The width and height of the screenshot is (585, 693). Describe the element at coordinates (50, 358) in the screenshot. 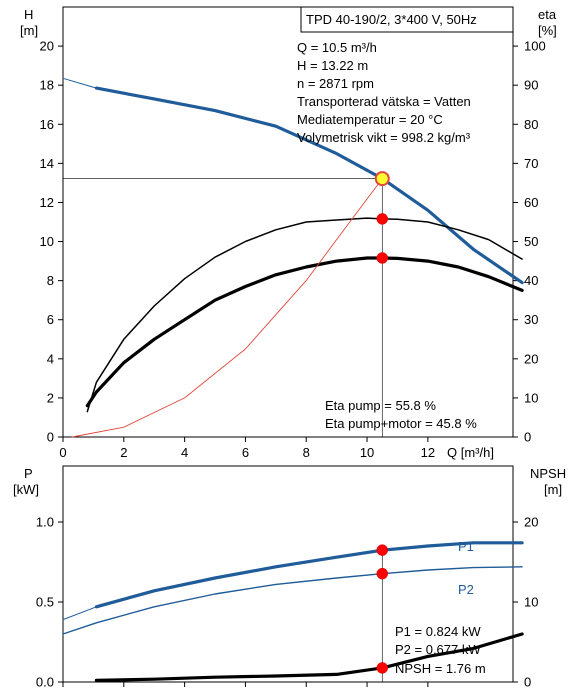

I see `h-tick-label: 4` at that location.